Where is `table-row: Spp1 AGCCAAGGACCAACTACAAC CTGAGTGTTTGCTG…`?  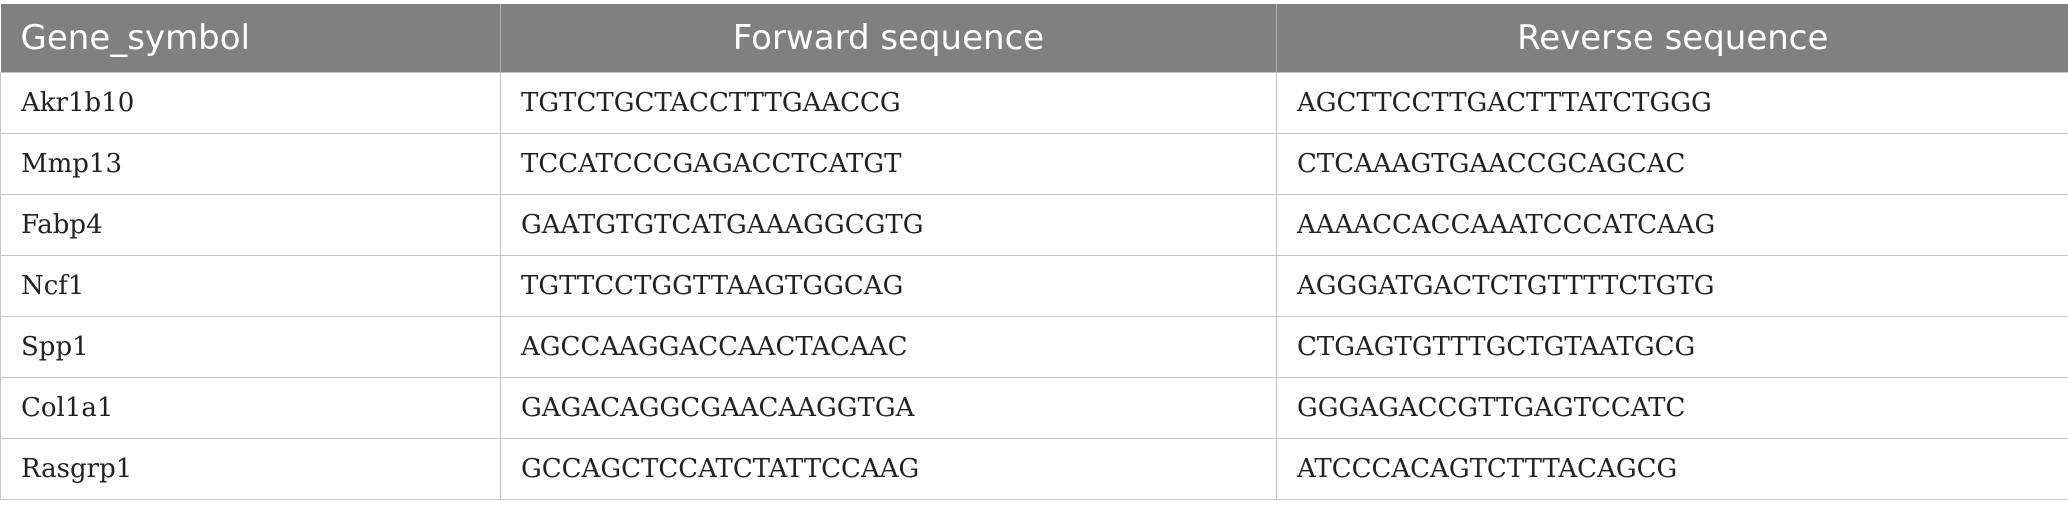
table-row: Spp1 AGCCAAGGACCAACTACAAC CTGAGTGTTTGCTG… is located at coordinates (1034, 346).